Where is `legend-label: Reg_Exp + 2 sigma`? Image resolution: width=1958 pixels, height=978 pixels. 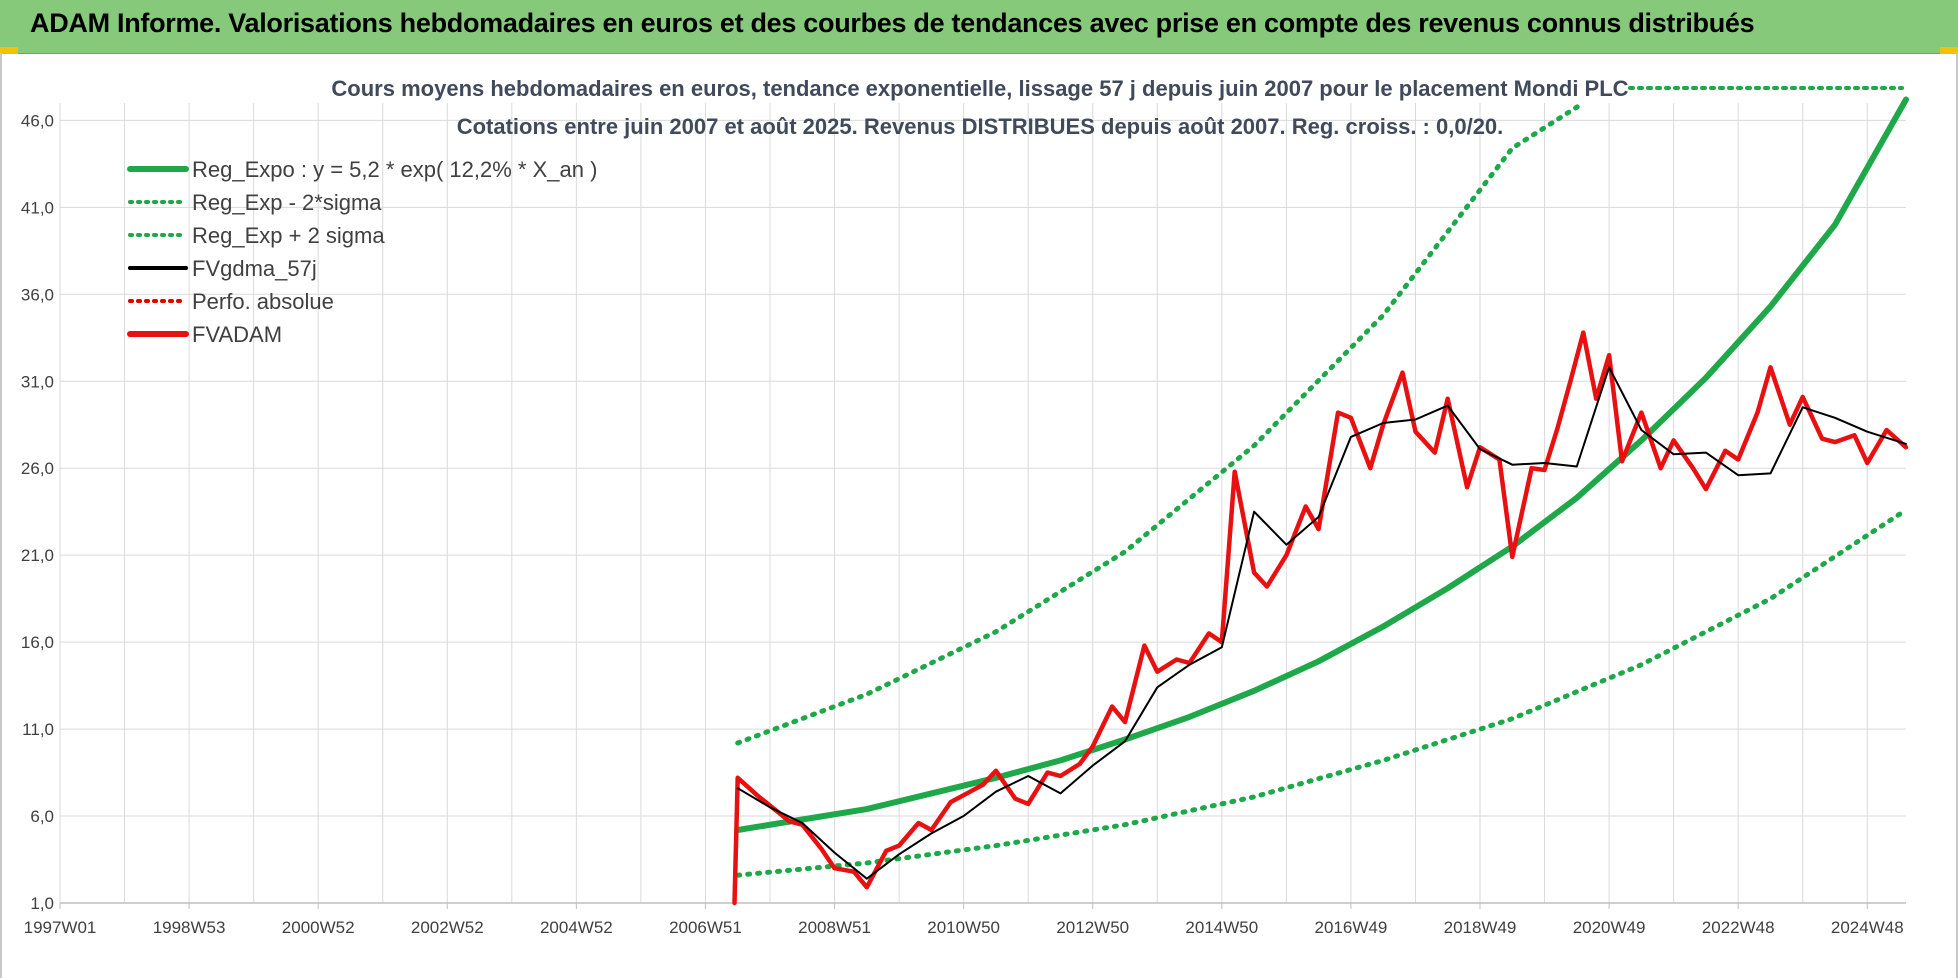 legend-label: Reg_Exp + 2 sigma is located at coordinates (288, 235).